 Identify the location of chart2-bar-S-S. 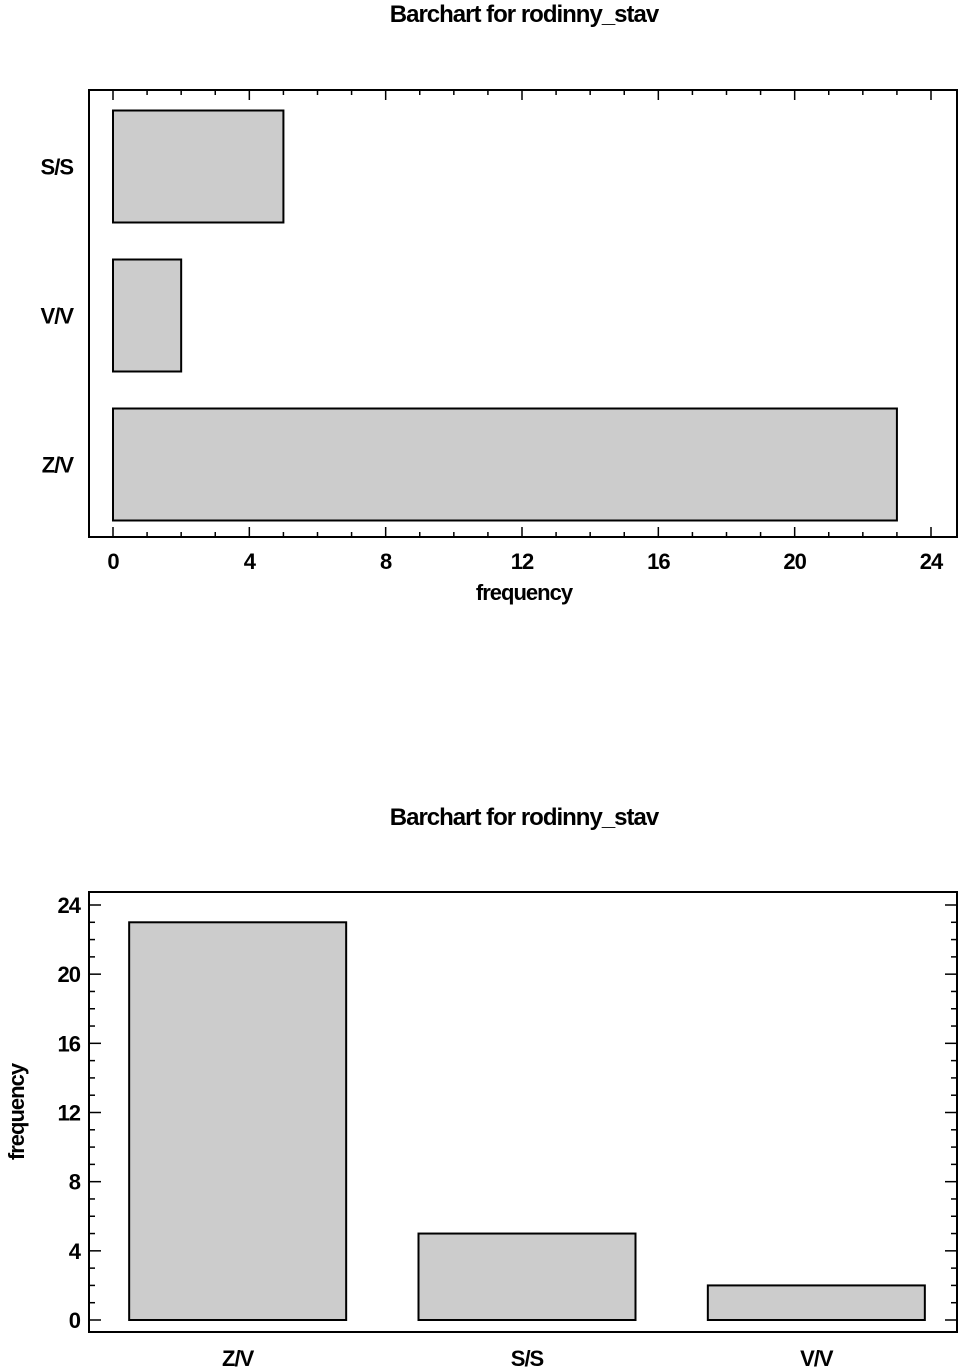
(527, 1276).